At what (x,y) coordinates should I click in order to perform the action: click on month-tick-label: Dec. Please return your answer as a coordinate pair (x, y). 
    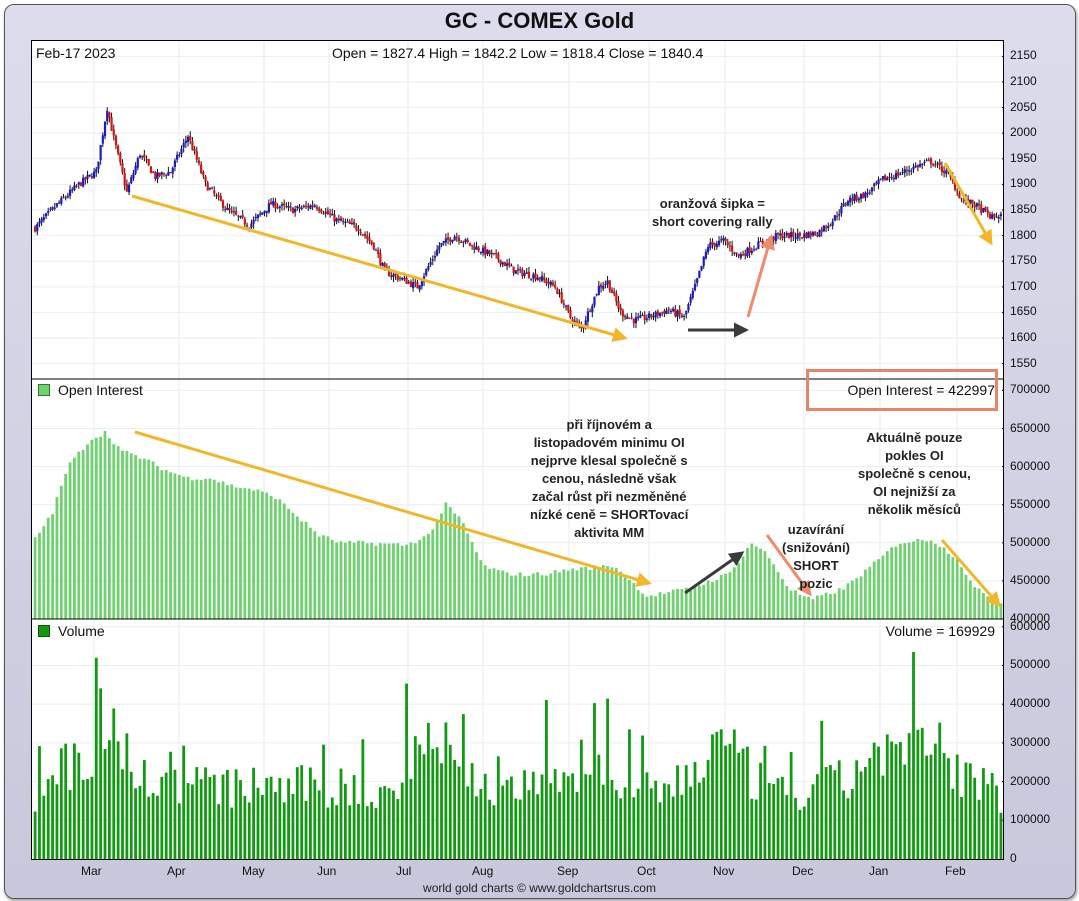
    Looking at the image, I should click on (803, 871).